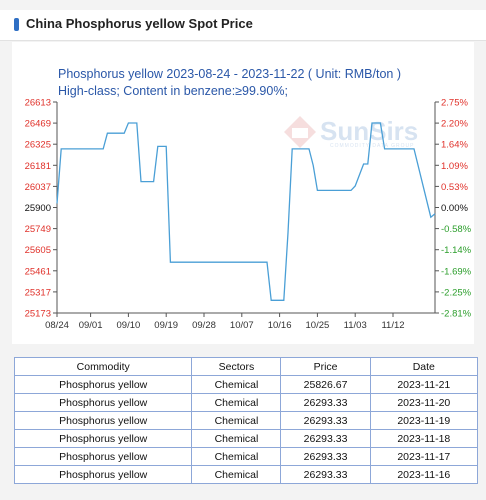  What do you see at coordinates (456, 292) in the screenshot?
I see `right-tick-label: -2.25%` at bounding box center [456, 292].